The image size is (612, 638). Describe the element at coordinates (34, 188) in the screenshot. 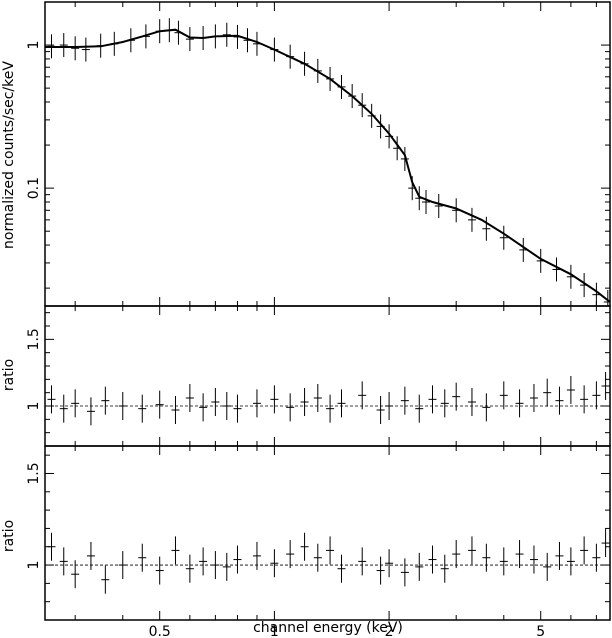

I see `y-tick-label: 0.1` at that location.